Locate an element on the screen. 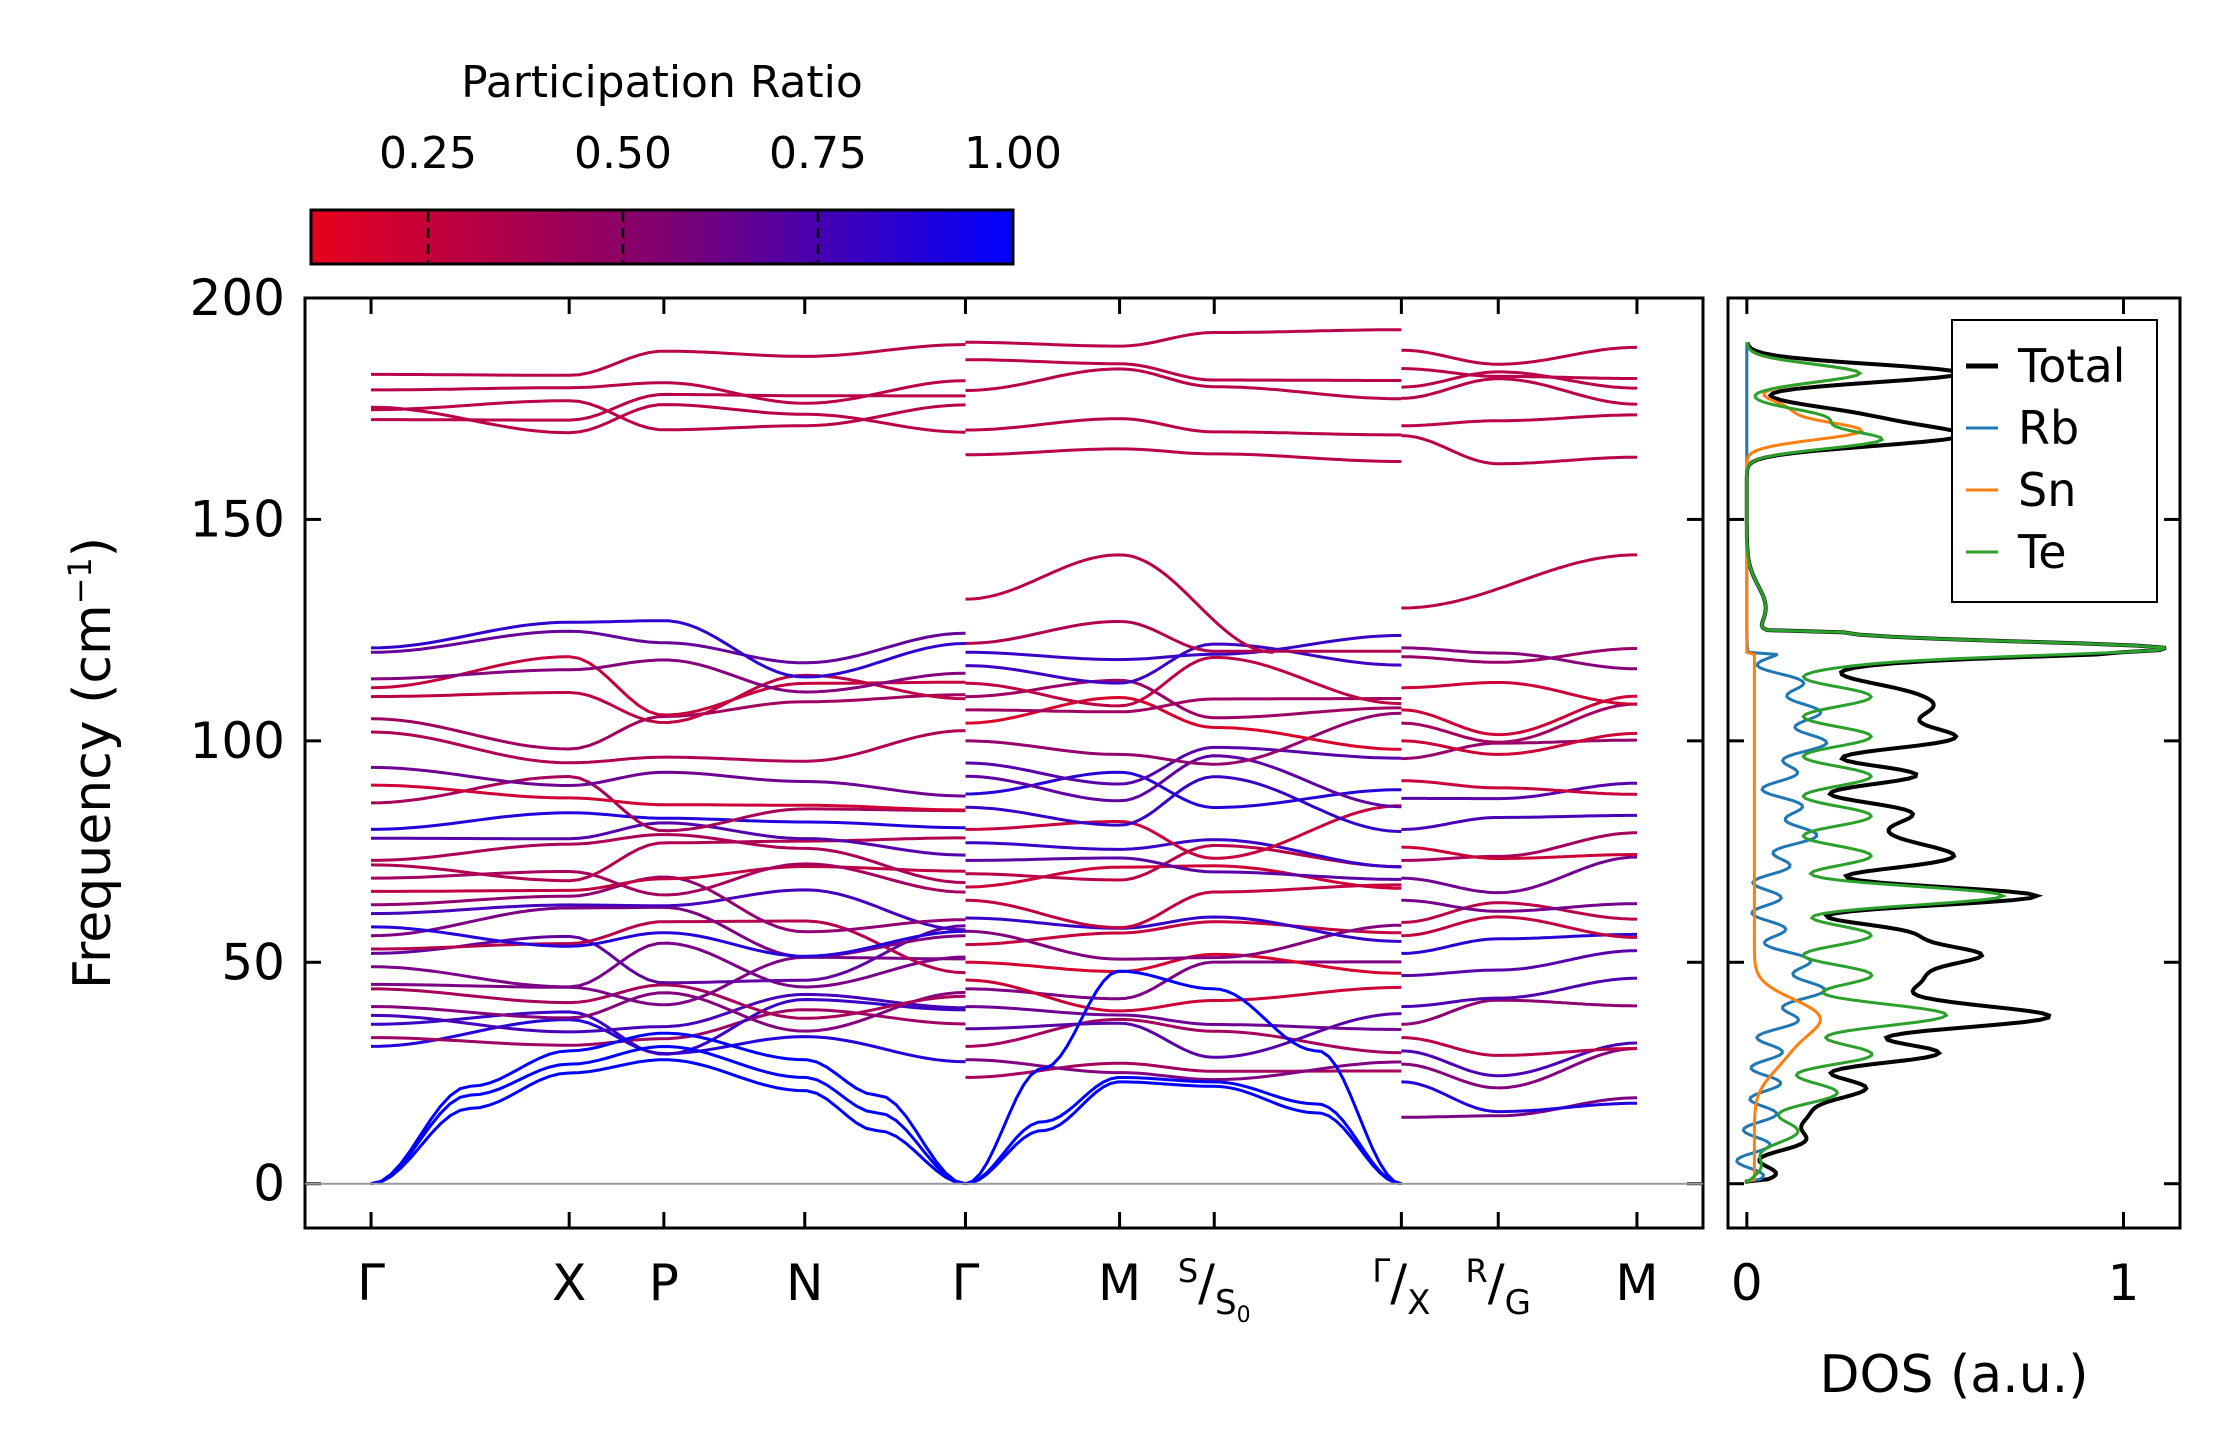 This screenshot has height=1455, width=2222. legend-label-sn: Sn is located at coordinates (2047, 490).